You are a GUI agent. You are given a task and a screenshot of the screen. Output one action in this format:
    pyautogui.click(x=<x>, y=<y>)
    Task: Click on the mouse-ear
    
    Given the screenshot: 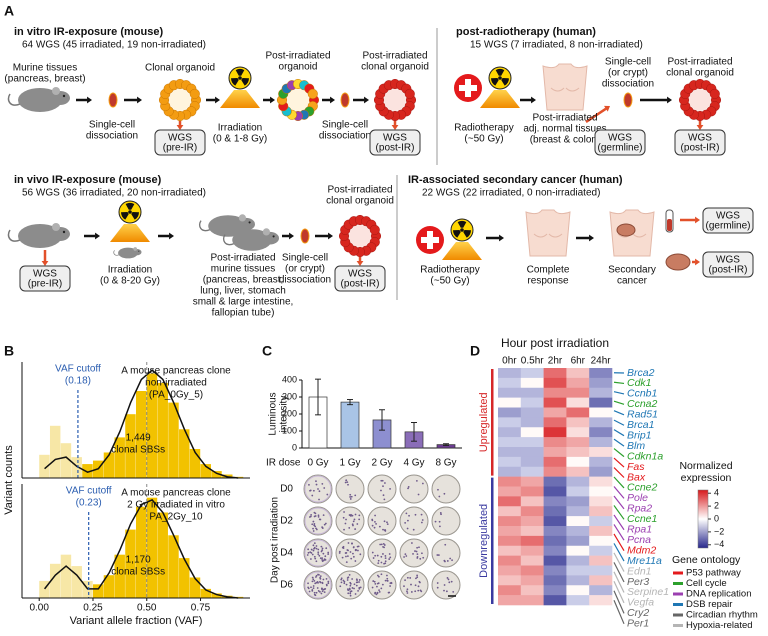 What is the action you would take?
    pyautogui.click(x=135, y=249)
    